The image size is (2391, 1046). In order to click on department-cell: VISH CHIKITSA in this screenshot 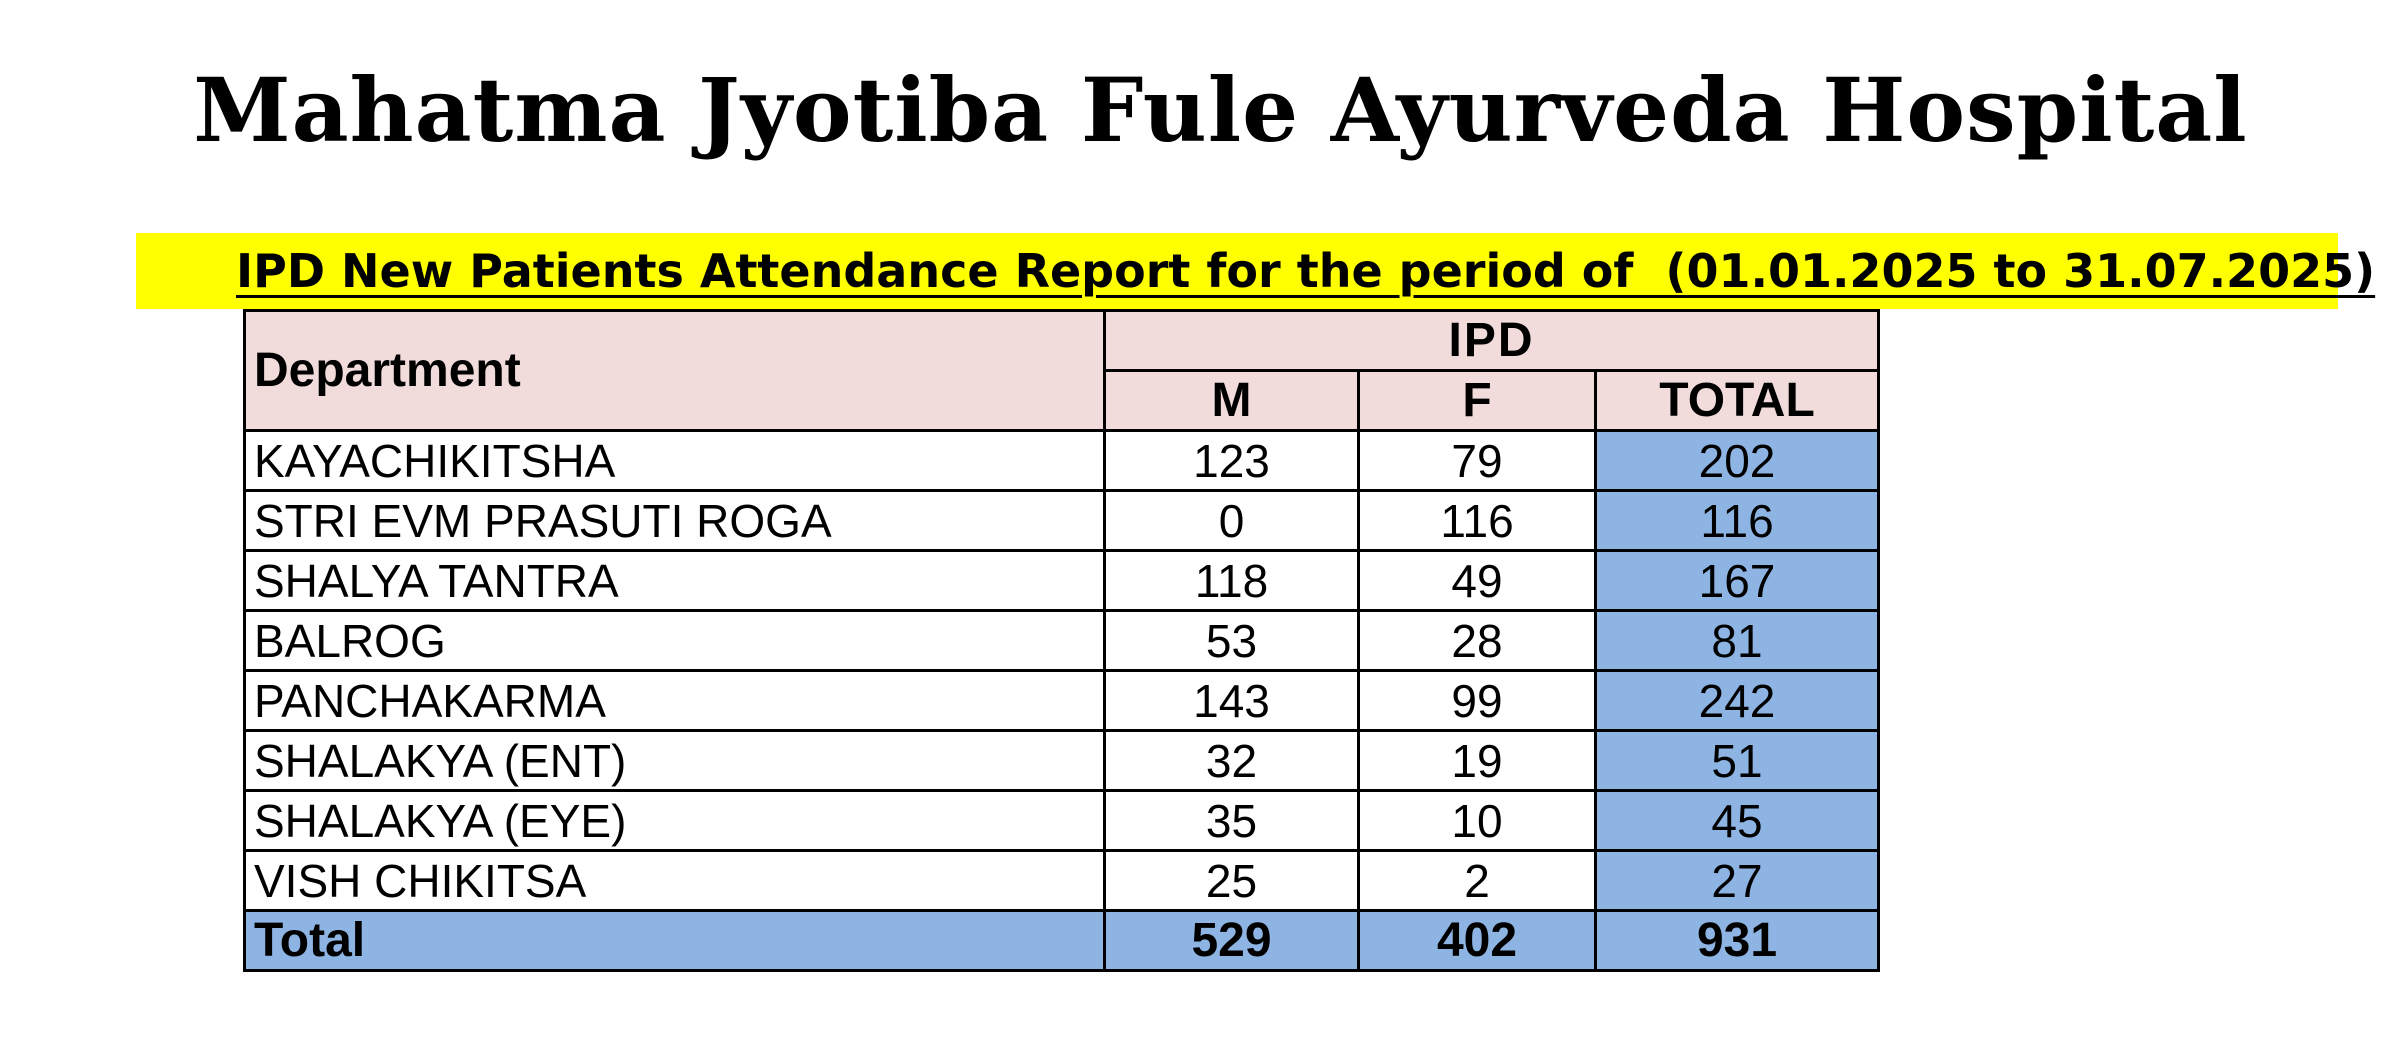, I will do `click(674, 880)`.